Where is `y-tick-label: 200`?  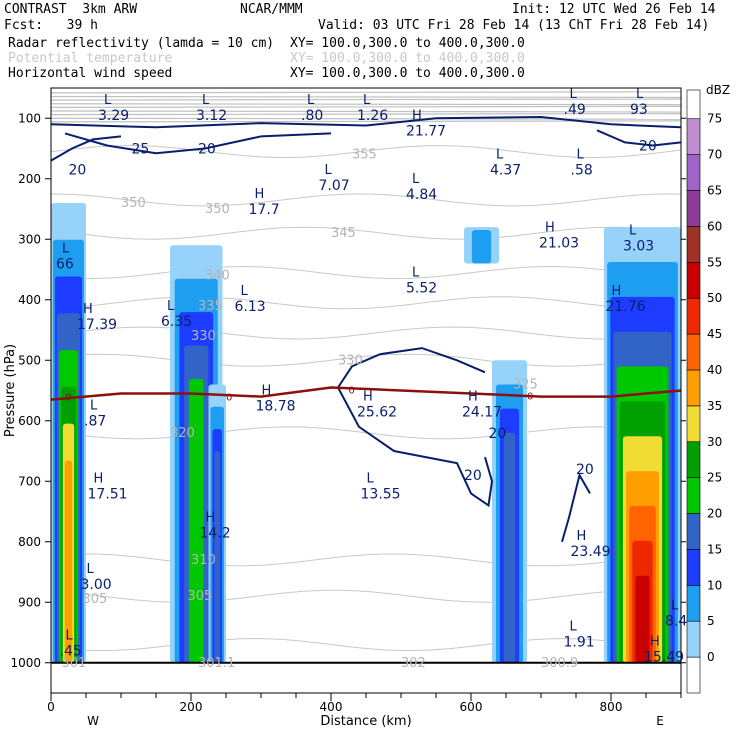
y-tick-label: 200 is located at coordinates (29, 179).